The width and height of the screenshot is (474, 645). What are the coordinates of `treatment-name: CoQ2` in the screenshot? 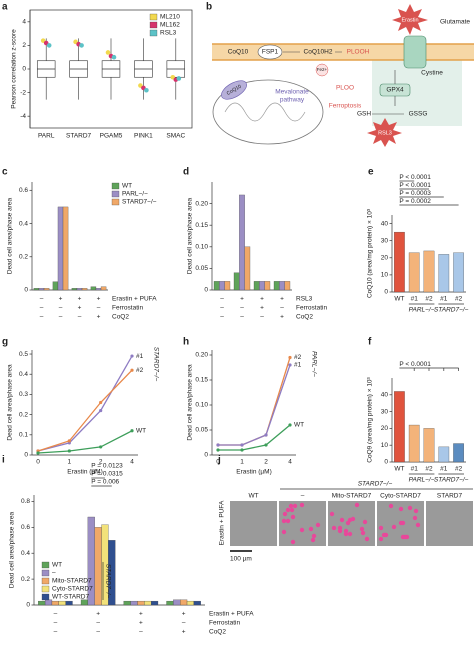 It's located at (120, 317).